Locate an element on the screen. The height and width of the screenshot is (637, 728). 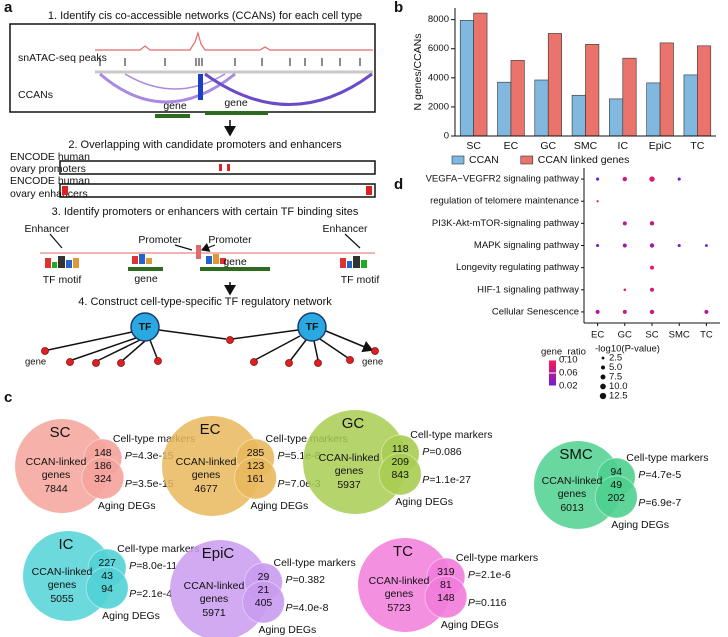
x-tick-label: IC is located at coordinates (623, 146).